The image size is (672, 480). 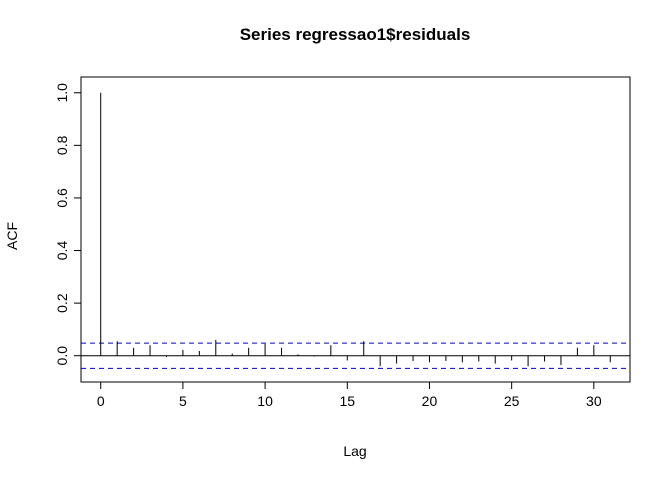 What do you see at coordinates (430, 401) in the screenshot?
I see `x-tick-label: 20` at bounding box center [430, 401].